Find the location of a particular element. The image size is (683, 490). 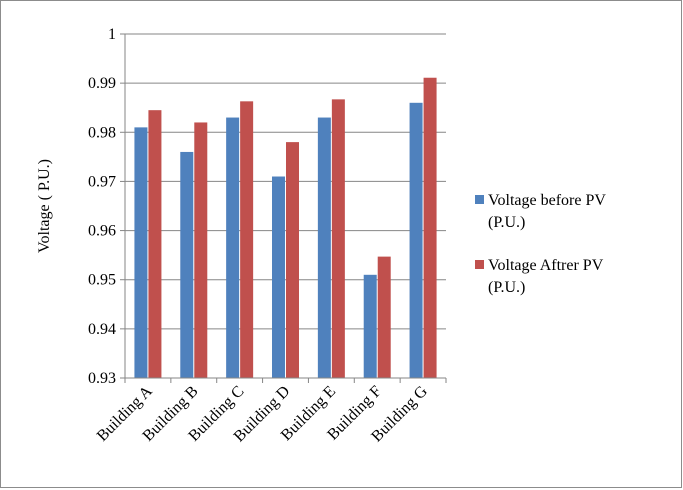

y-tick-label: 0.95 is located at coordinates (102, 280).